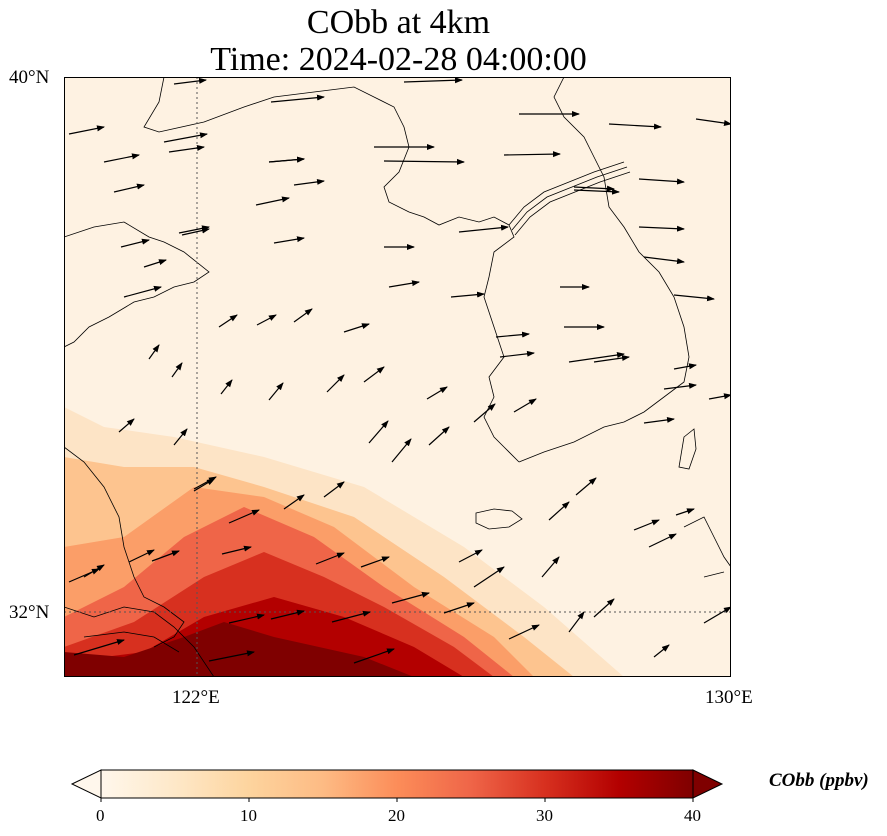  Describe the element at coordinates (566, 193) in the screenshot. I see `coast-korea-border` at that location.